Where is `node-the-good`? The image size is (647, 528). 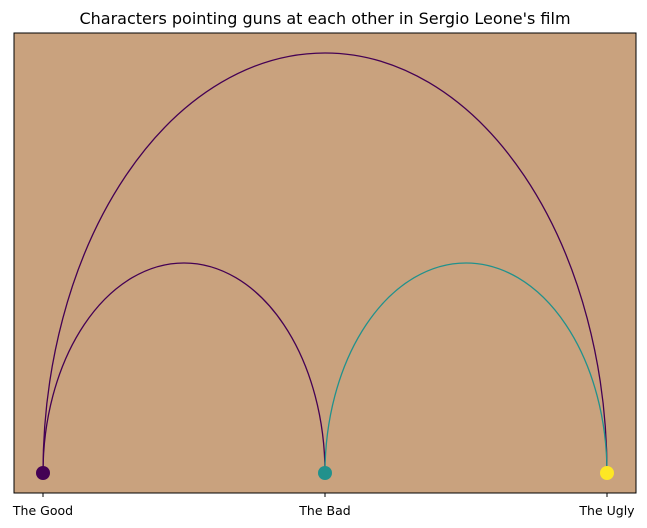 node-the-good is located at coordinates (43, 473).